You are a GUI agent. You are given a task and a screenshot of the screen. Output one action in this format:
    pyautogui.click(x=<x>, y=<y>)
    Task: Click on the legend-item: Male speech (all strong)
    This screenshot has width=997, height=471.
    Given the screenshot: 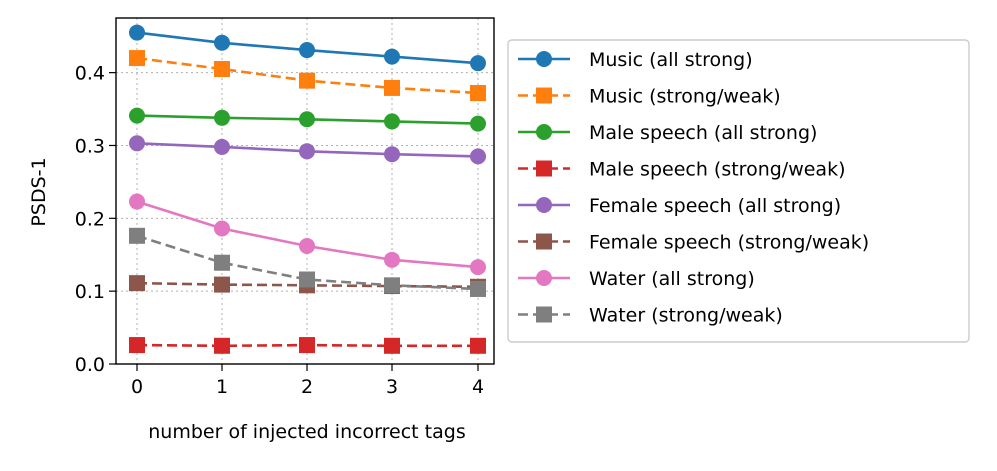 What is the action you would take?
    pyautogui.click(x=667, y=133)
    